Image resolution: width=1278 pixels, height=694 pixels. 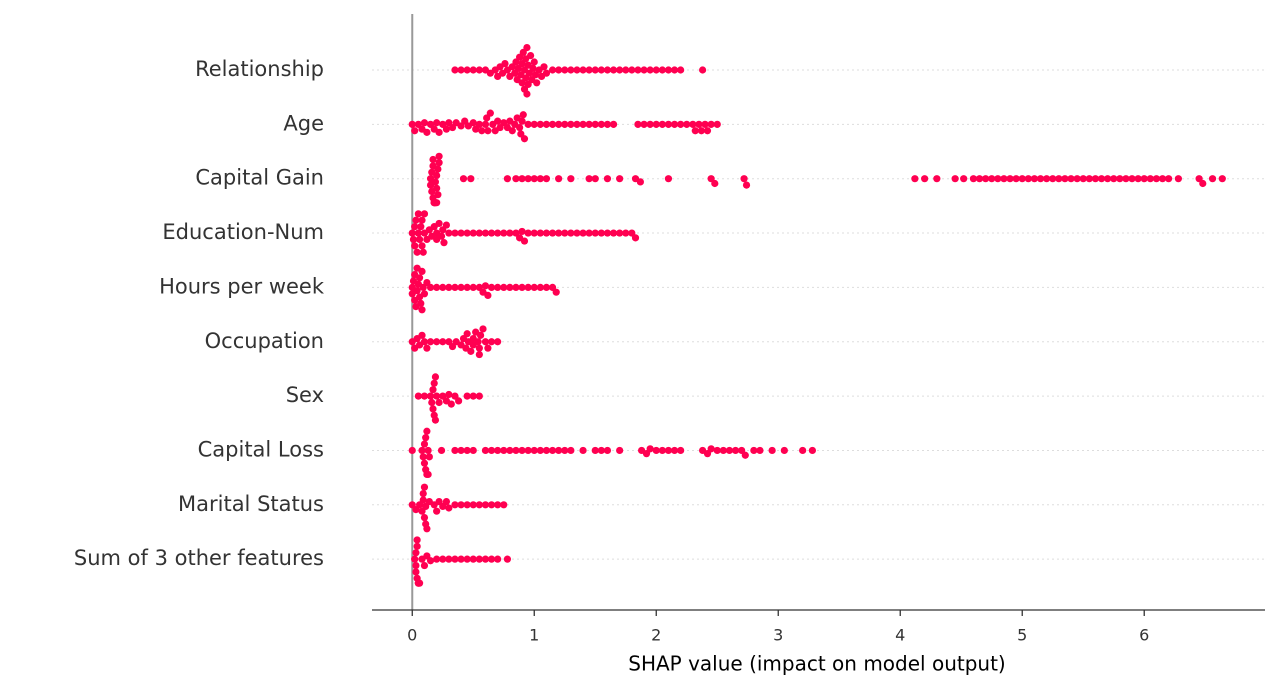 What do you see at coordinates (261, 449) in the screenshot?
I see `feature-label: Capital Loss` at bounding box center [261, 449].